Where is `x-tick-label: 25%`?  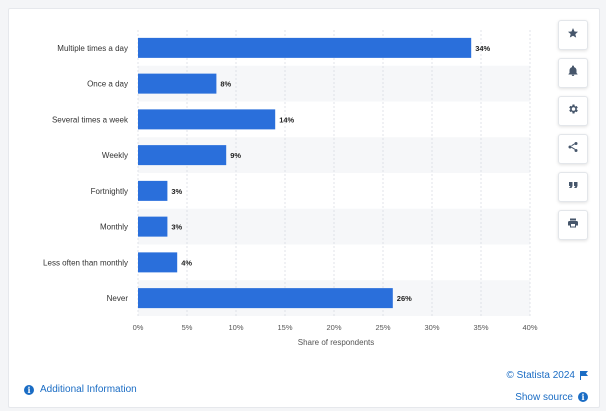
x-tick-label: 25% is located at coordinates (382, 327).